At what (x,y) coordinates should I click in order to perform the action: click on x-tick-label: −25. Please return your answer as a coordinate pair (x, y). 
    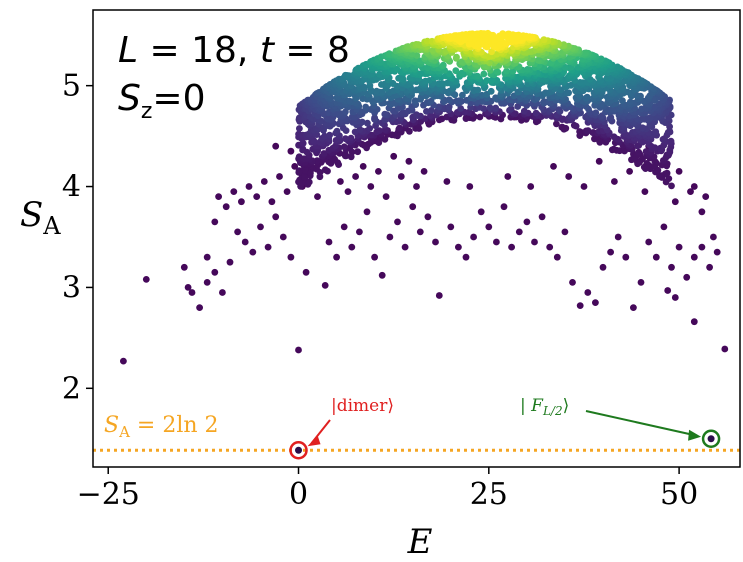
    Looking at the image, I should click on (108, 494).